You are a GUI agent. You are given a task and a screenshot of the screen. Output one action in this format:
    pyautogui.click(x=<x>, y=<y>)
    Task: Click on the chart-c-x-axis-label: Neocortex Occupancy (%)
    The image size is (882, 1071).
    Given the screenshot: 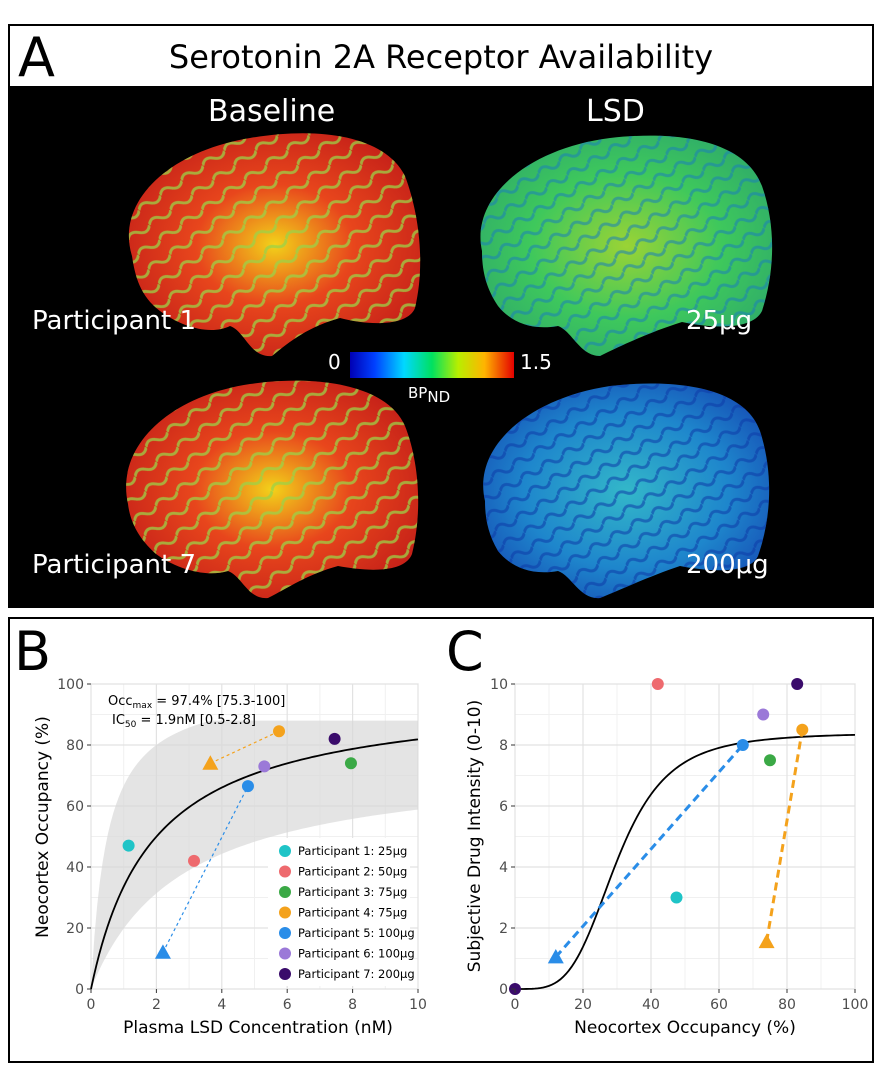 What is the action you would take?
    pyautogui.click(x=685, y=1028)
    